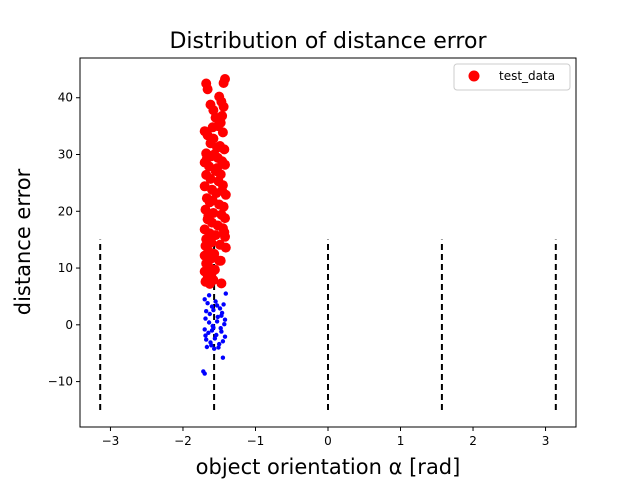 This screenshot has width=640, height=480. Describe the element at coordinates (183, 441) in the screenshot. I see `x-tick-label: −2` at that location.